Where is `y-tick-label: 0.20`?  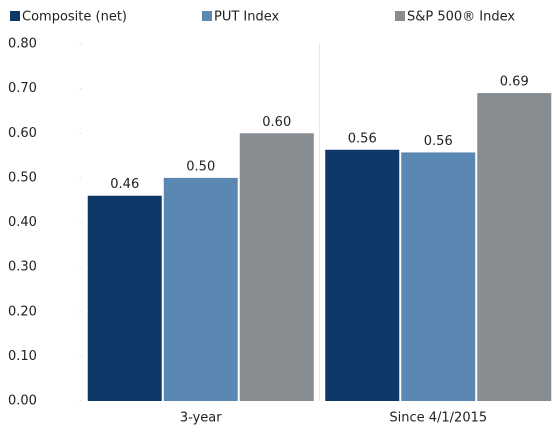 y-tick-label: 0.20 is located at coordinates (22, 311).